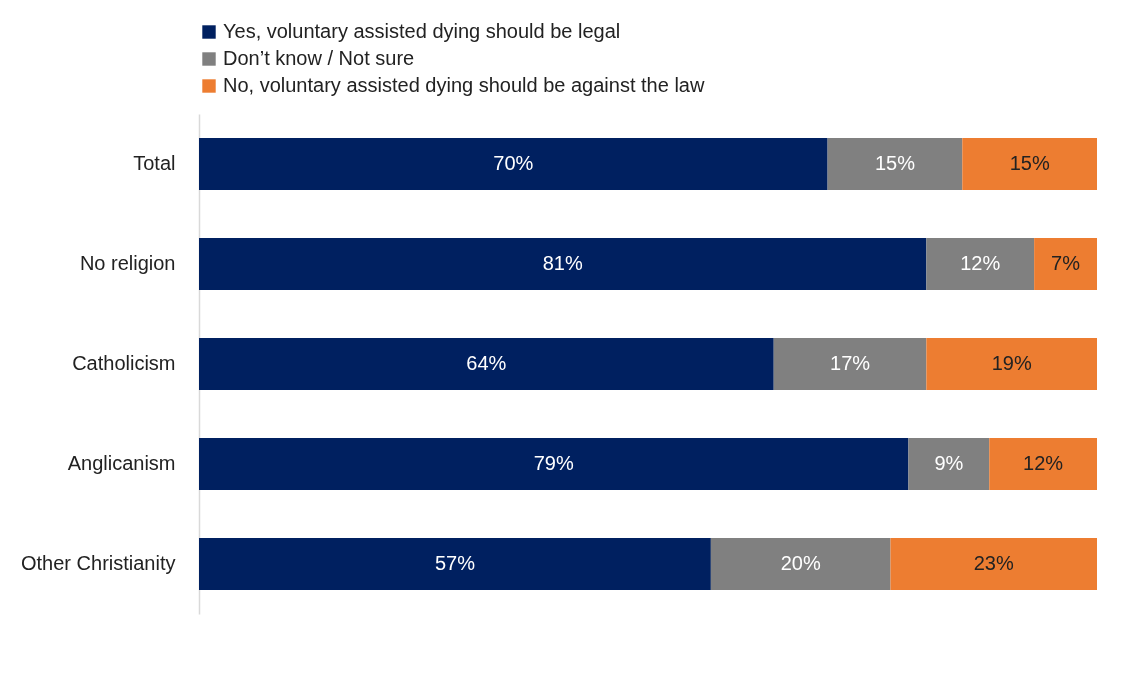 The height and width of the screenshot is (686, 1135). Describe the element at coordinates (154, 163) in the screenshot. I see `y-tick-label: Total` at that location.